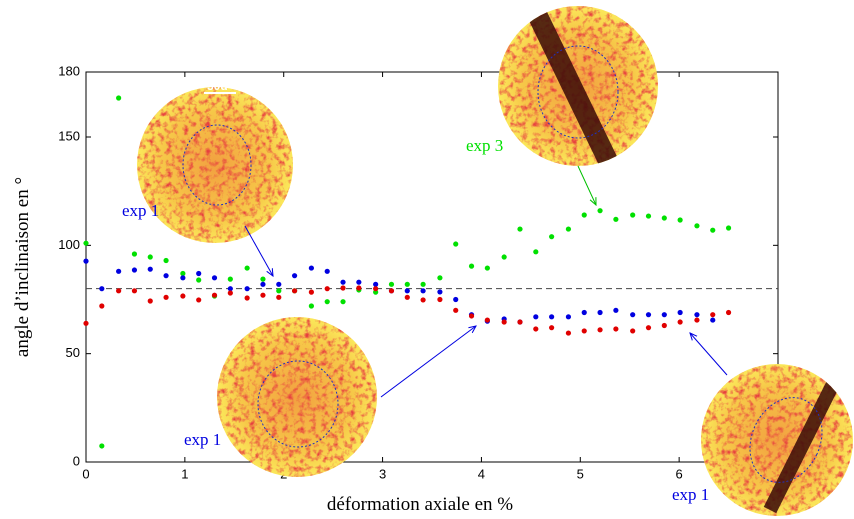 The width and height of the screenshot is (854, 519). Describe the element at coordinates (679, 473) in the screenshot. I see `x-tick-label: 6` at that location.